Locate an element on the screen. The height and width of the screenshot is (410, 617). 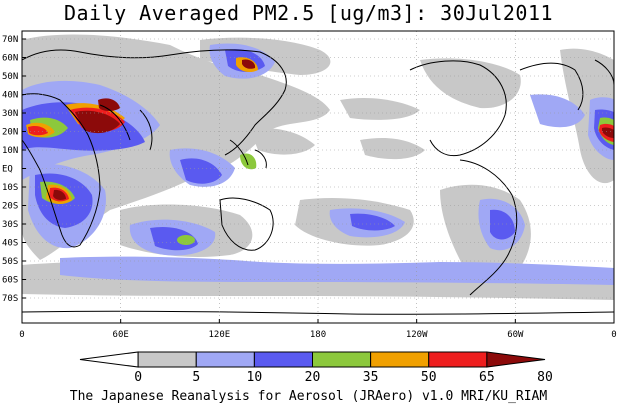
lat-label: 10N is located at coordinates (10, 151).